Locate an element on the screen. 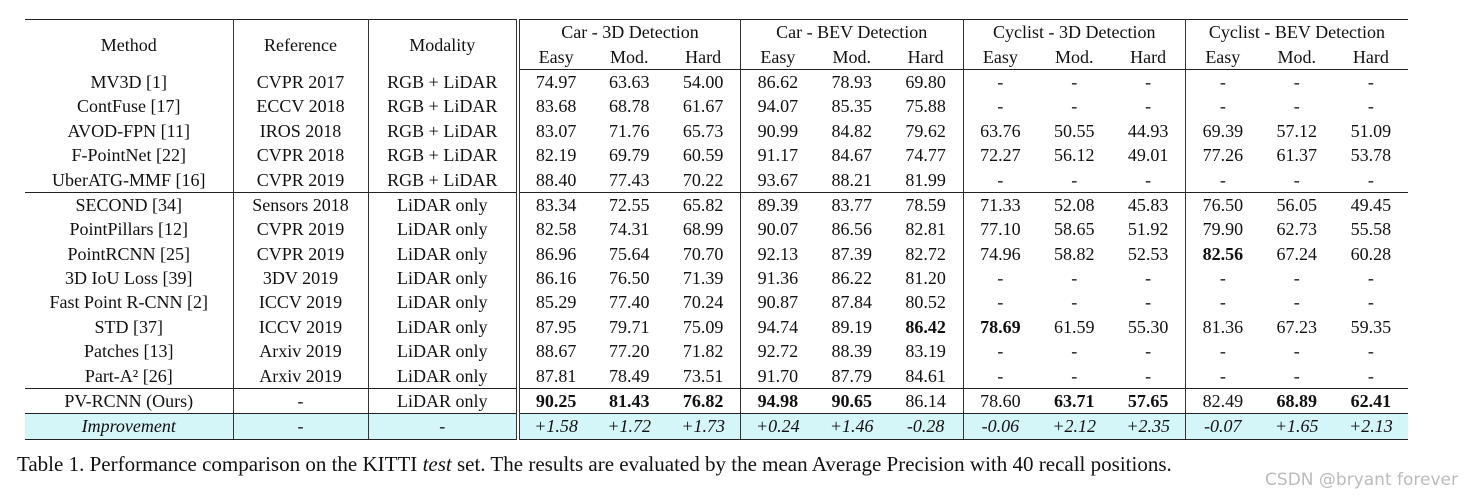 This screenshot has height=502, width=1473. table-cell: 82.58 is located at coordinates (555, 229).